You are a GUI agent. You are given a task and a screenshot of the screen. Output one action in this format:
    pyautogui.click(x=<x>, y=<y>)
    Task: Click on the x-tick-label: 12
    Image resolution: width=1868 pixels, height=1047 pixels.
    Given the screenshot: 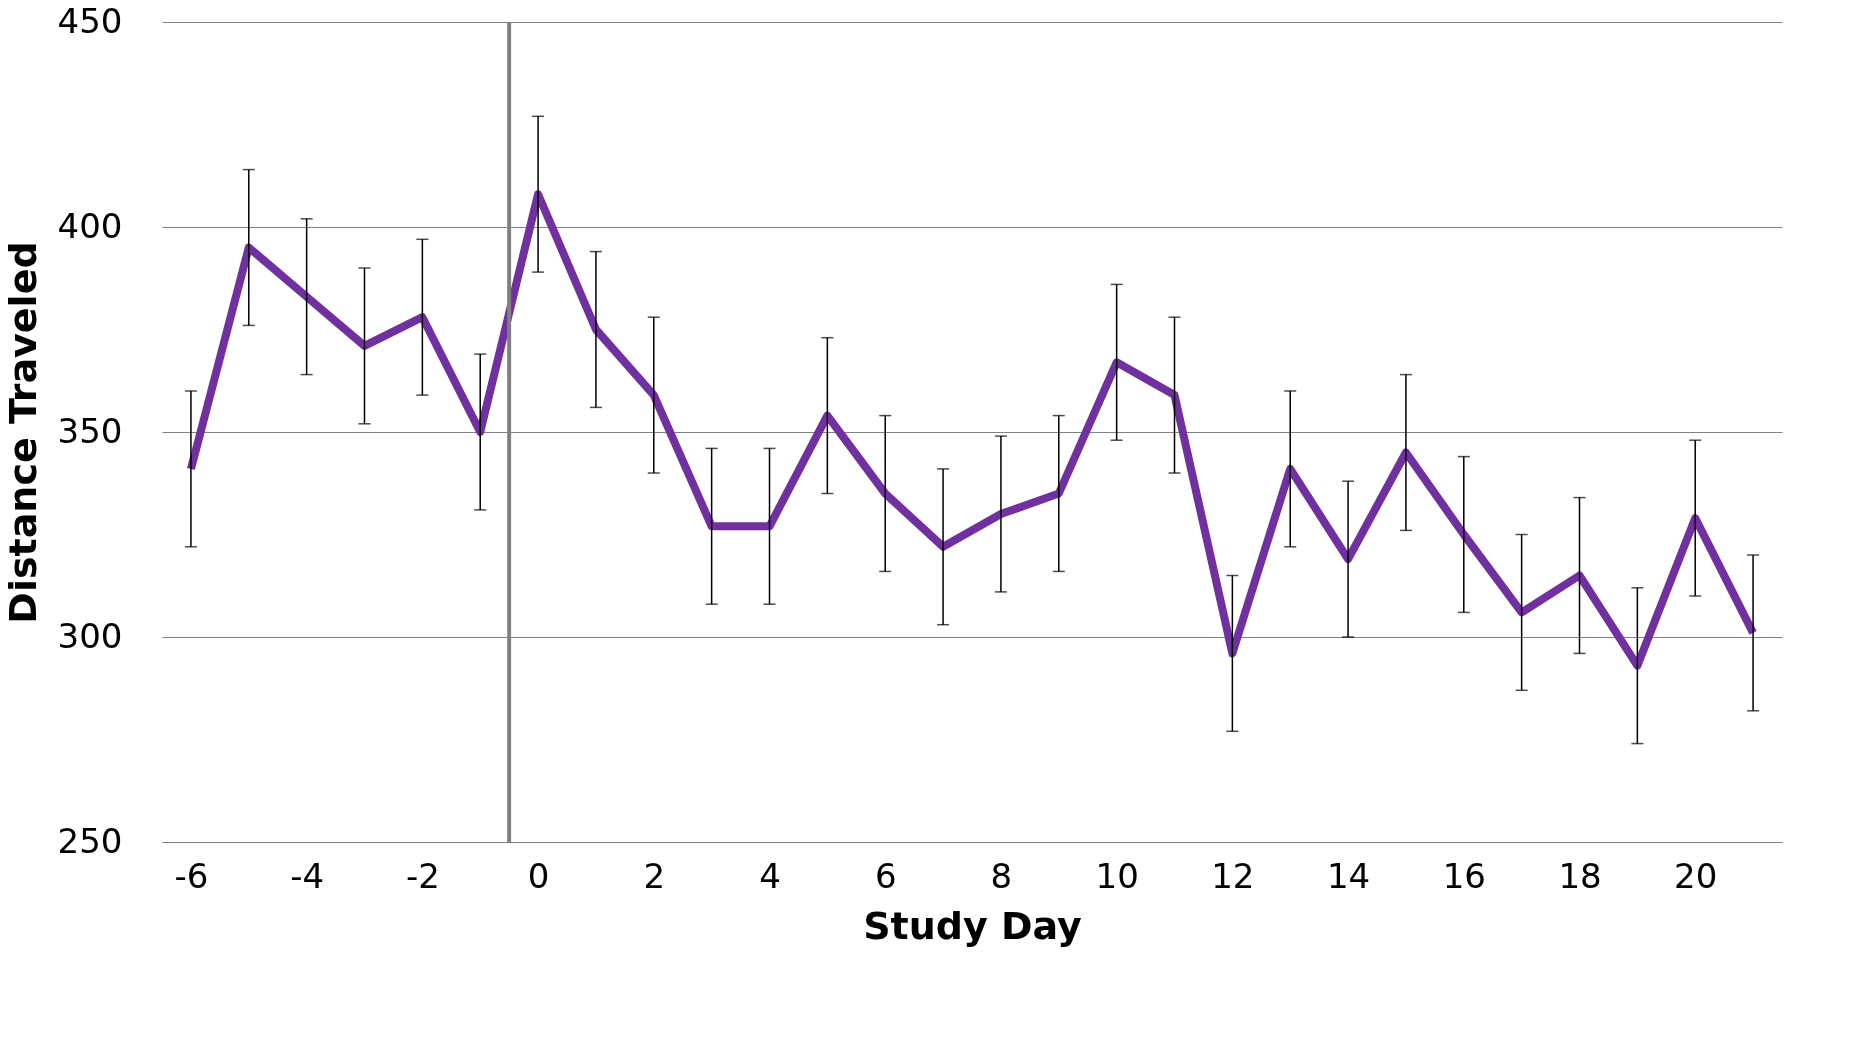 What is the action you would take?
    pyautogui.click(x=1233, y=875)
    